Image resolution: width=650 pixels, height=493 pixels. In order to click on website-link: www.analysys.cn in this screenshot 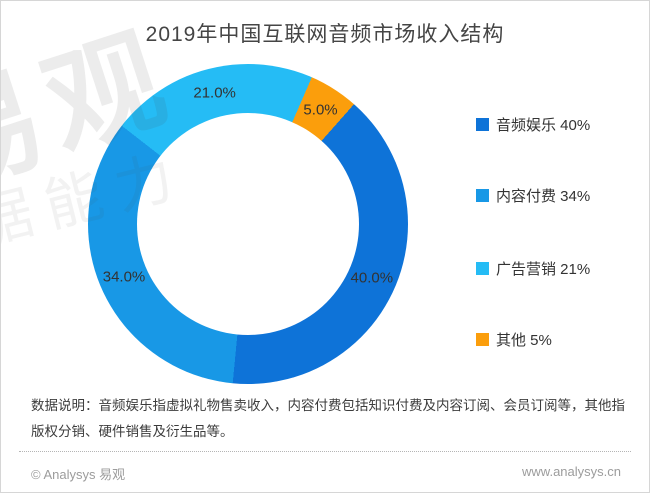, I will do `click(571, 471)`.